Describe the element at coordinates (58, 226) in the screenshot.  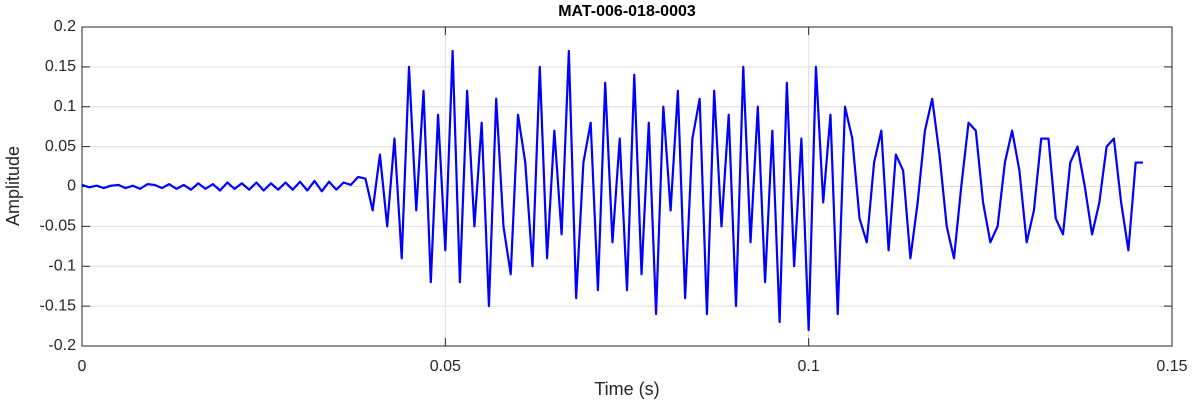
I see `y-tick-label: -0.05` at that location.